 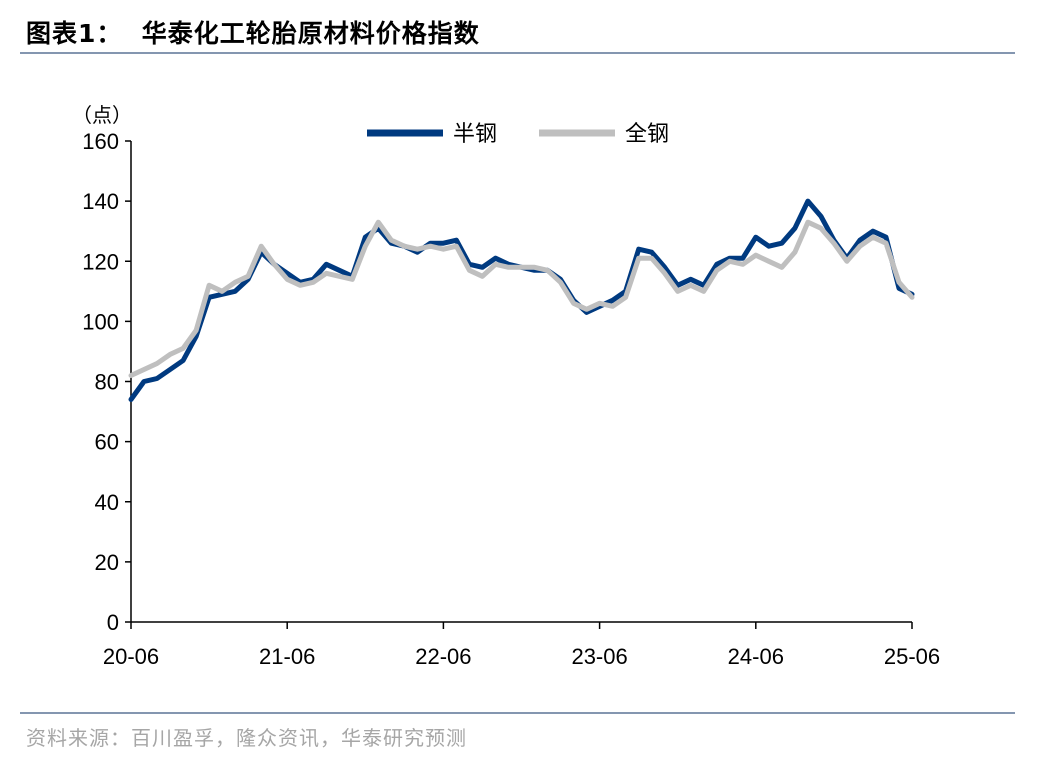 I want to click on x-tick-label: 24-06, so click(x=756, y=656).